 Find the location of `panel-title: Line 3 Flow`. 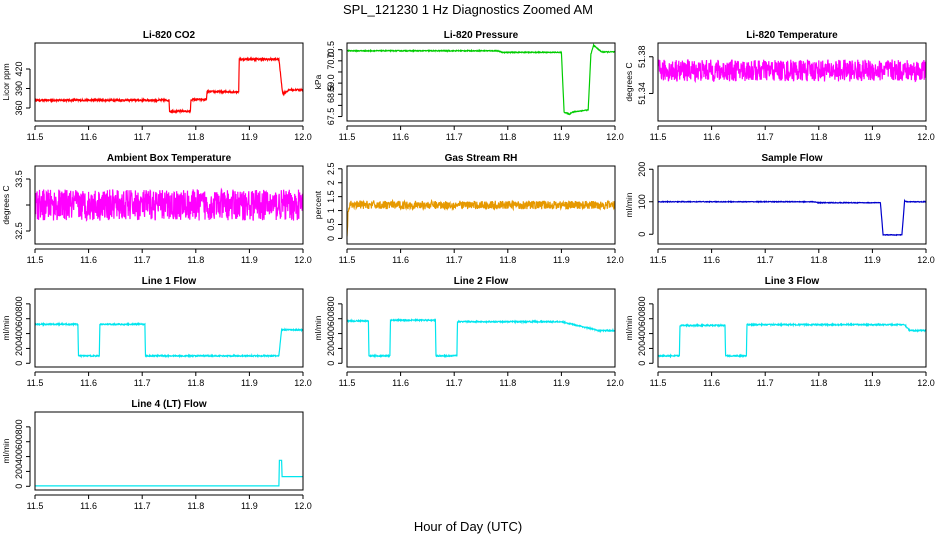

panel-title: Line 3 Flow is located at coordinates (792, 281).